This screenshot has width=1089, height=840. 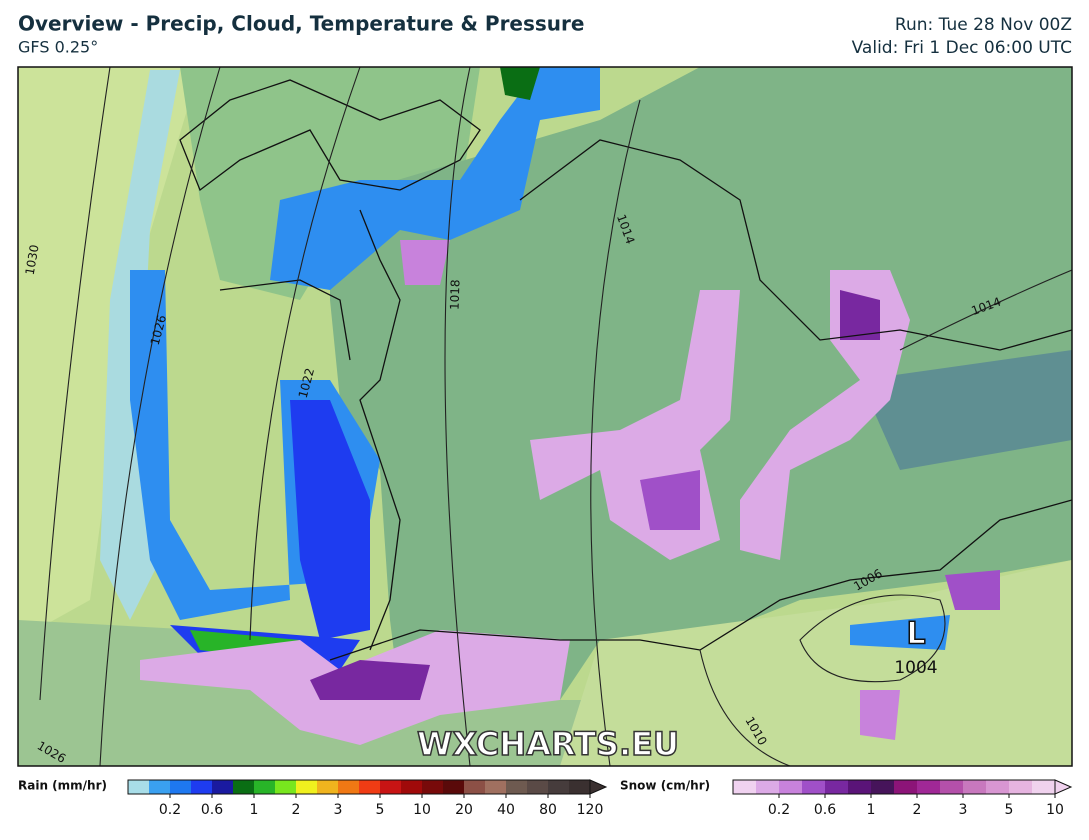 I want to click on snow-tick-label: 0.2, so click(x=779, y=810).